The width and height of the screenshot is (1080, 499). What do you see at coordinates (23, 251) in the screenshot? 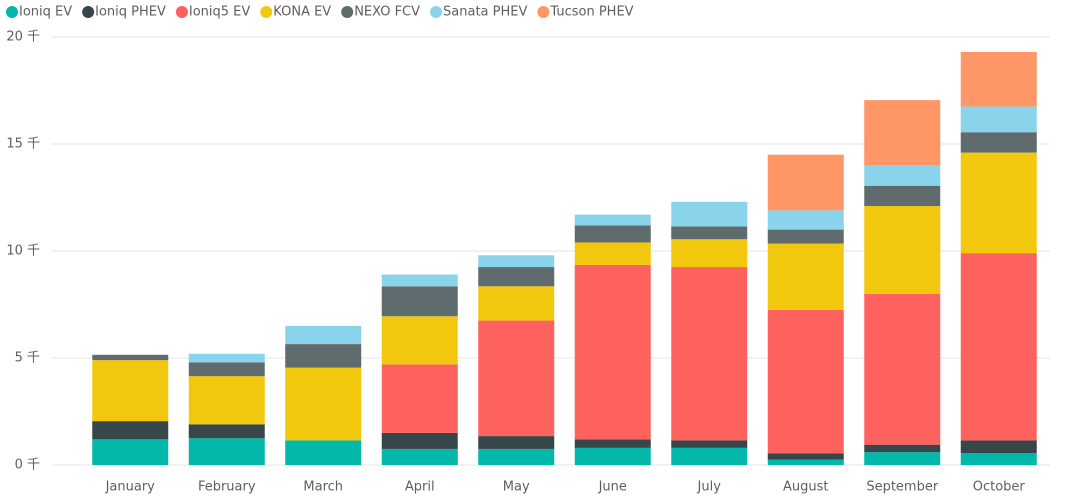
I see `y-tick-label: 10 千` at bounding box center [23, 251].